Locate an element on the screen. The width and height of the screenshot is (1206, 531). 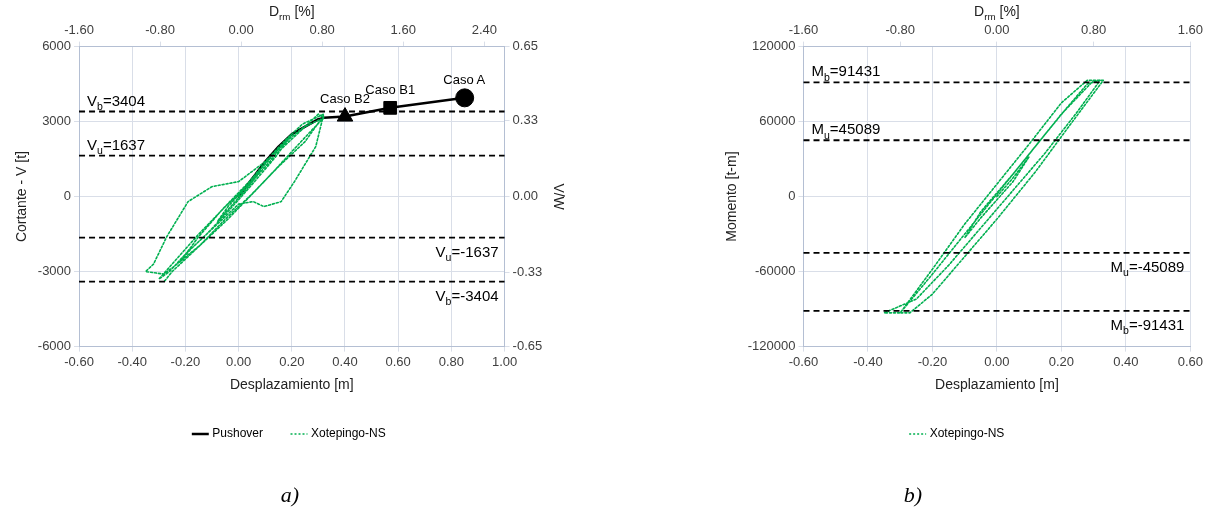
y-tick-label: -60000 is located at coordinates (775, 271).